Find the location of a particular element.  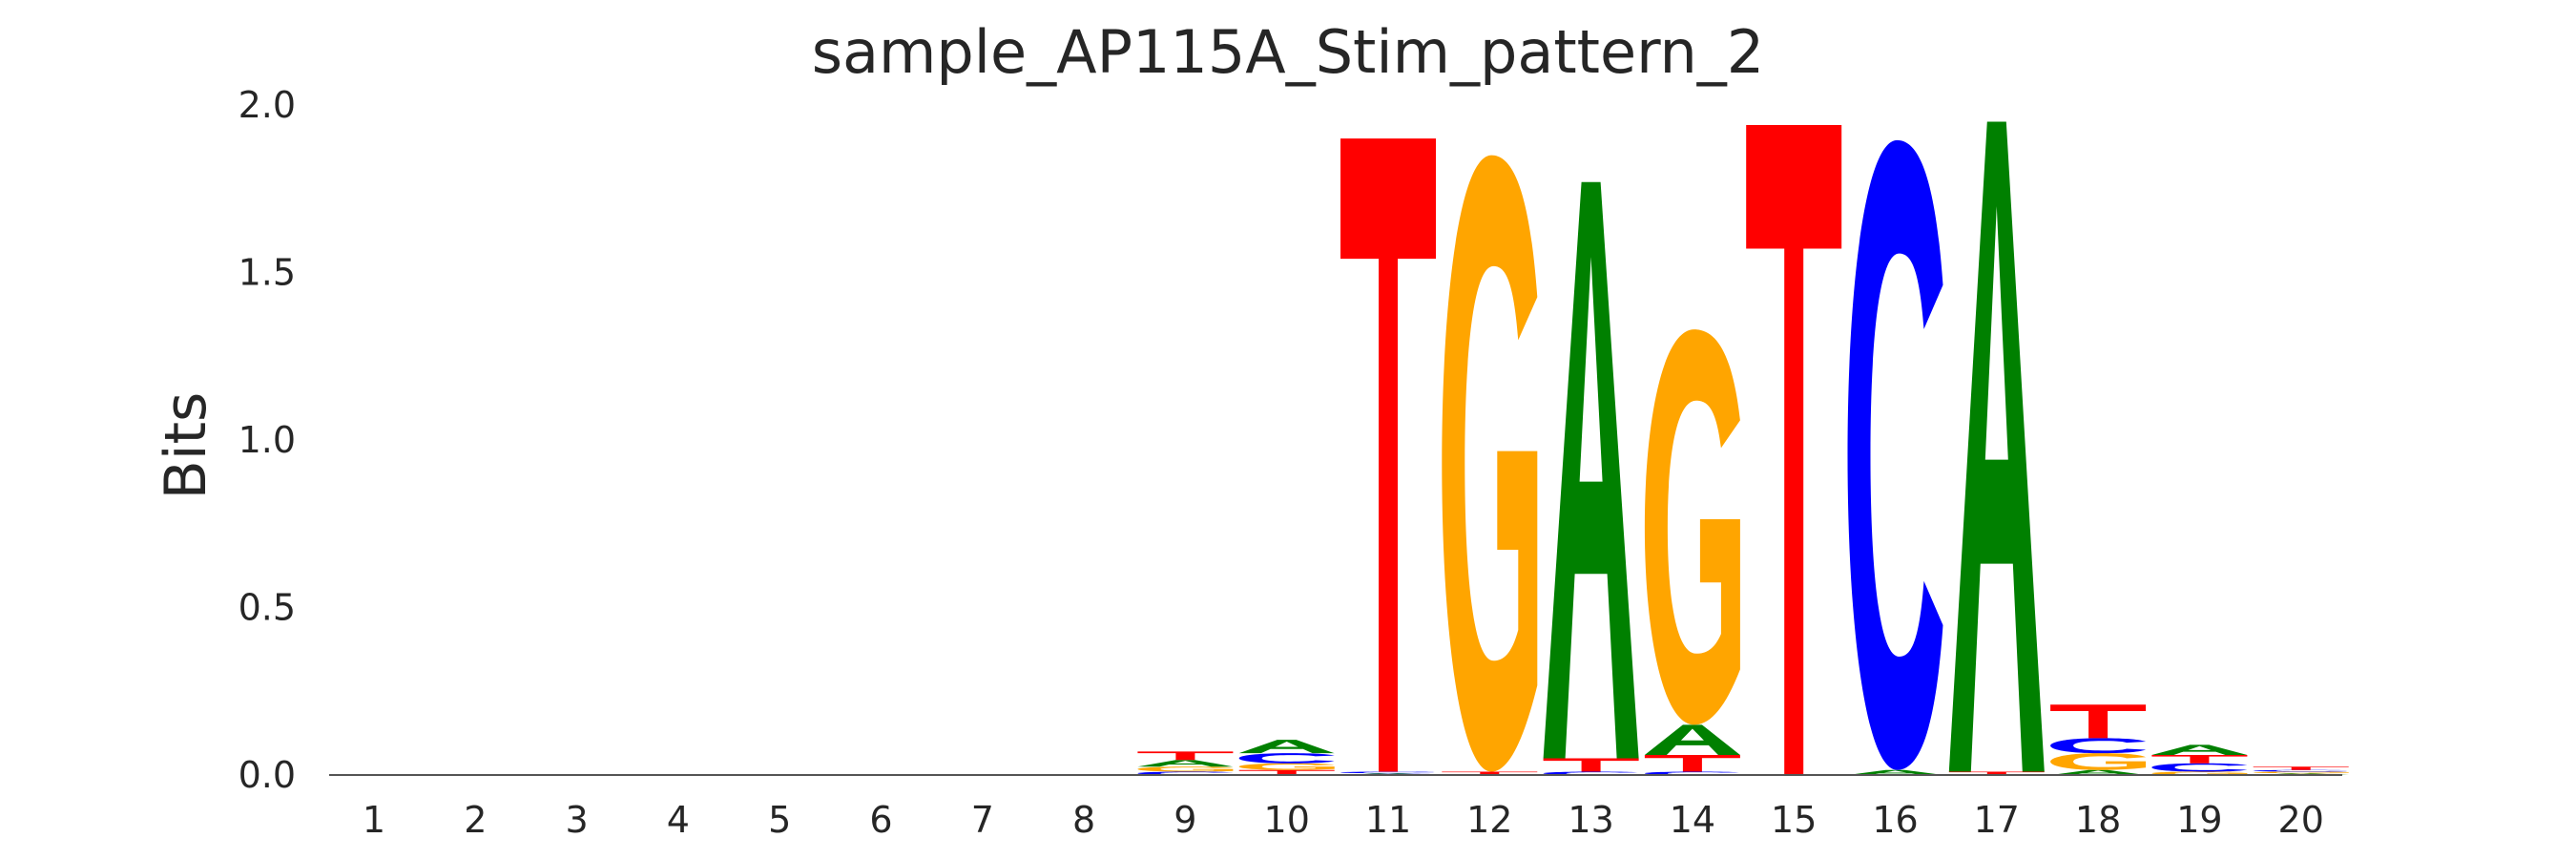

x-tick-label: 6 is located at coordinates (880, 820).